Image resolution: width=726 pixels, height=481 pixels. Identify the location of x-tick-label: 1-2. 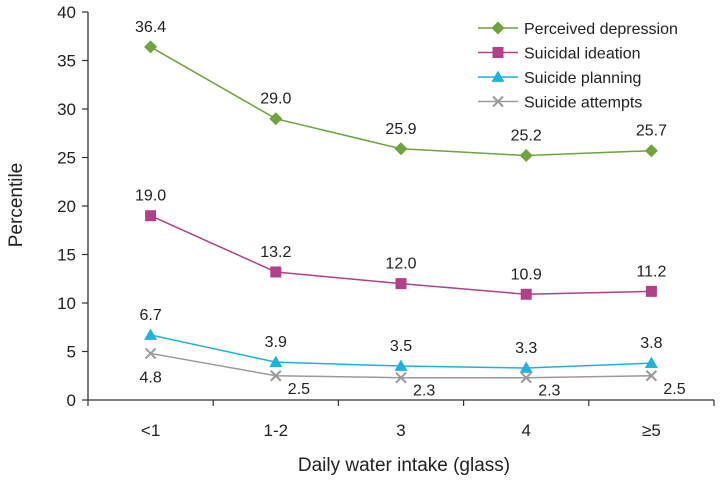
(276, 430).